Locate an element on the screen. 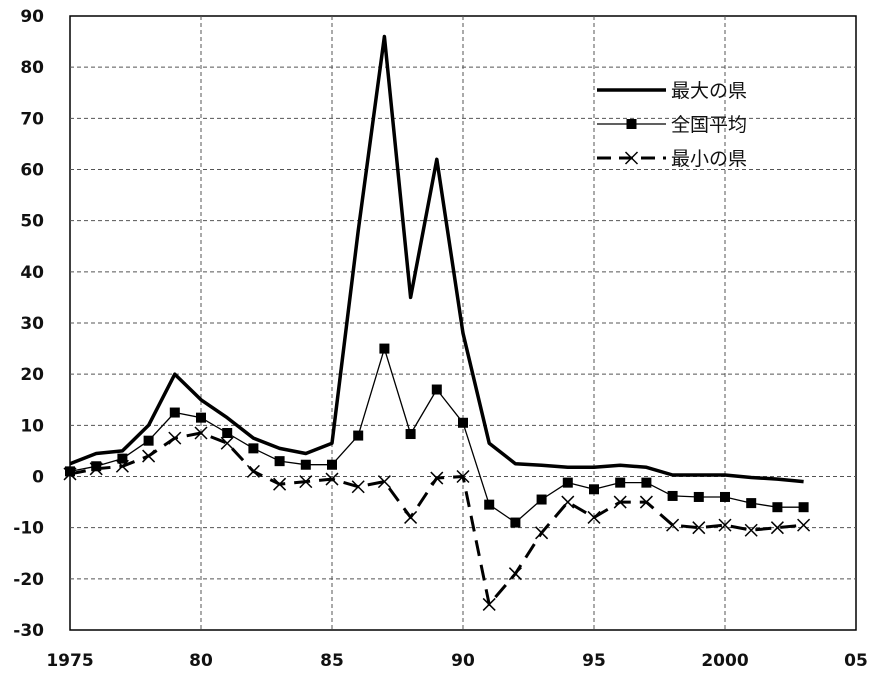  legend-item: 最大の県 is located at coordinates (672, 91).